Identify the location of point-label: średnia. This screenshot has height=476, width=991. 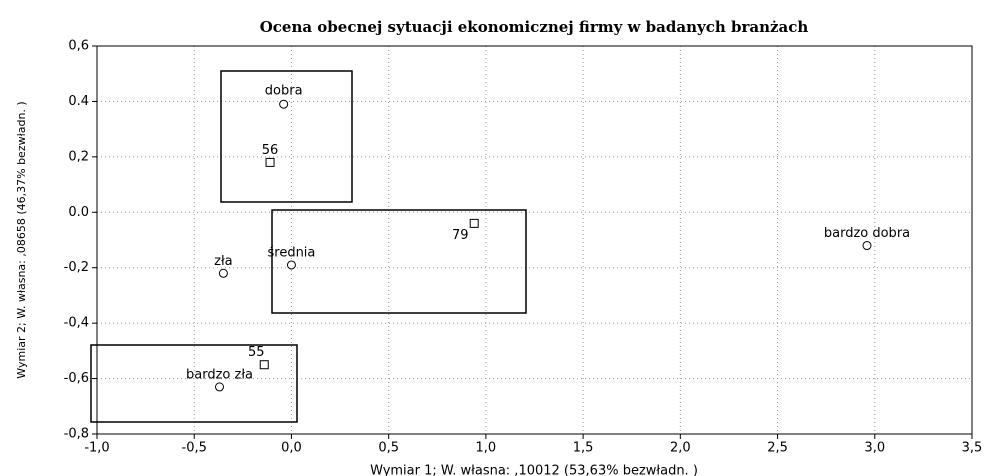
(291, 252).